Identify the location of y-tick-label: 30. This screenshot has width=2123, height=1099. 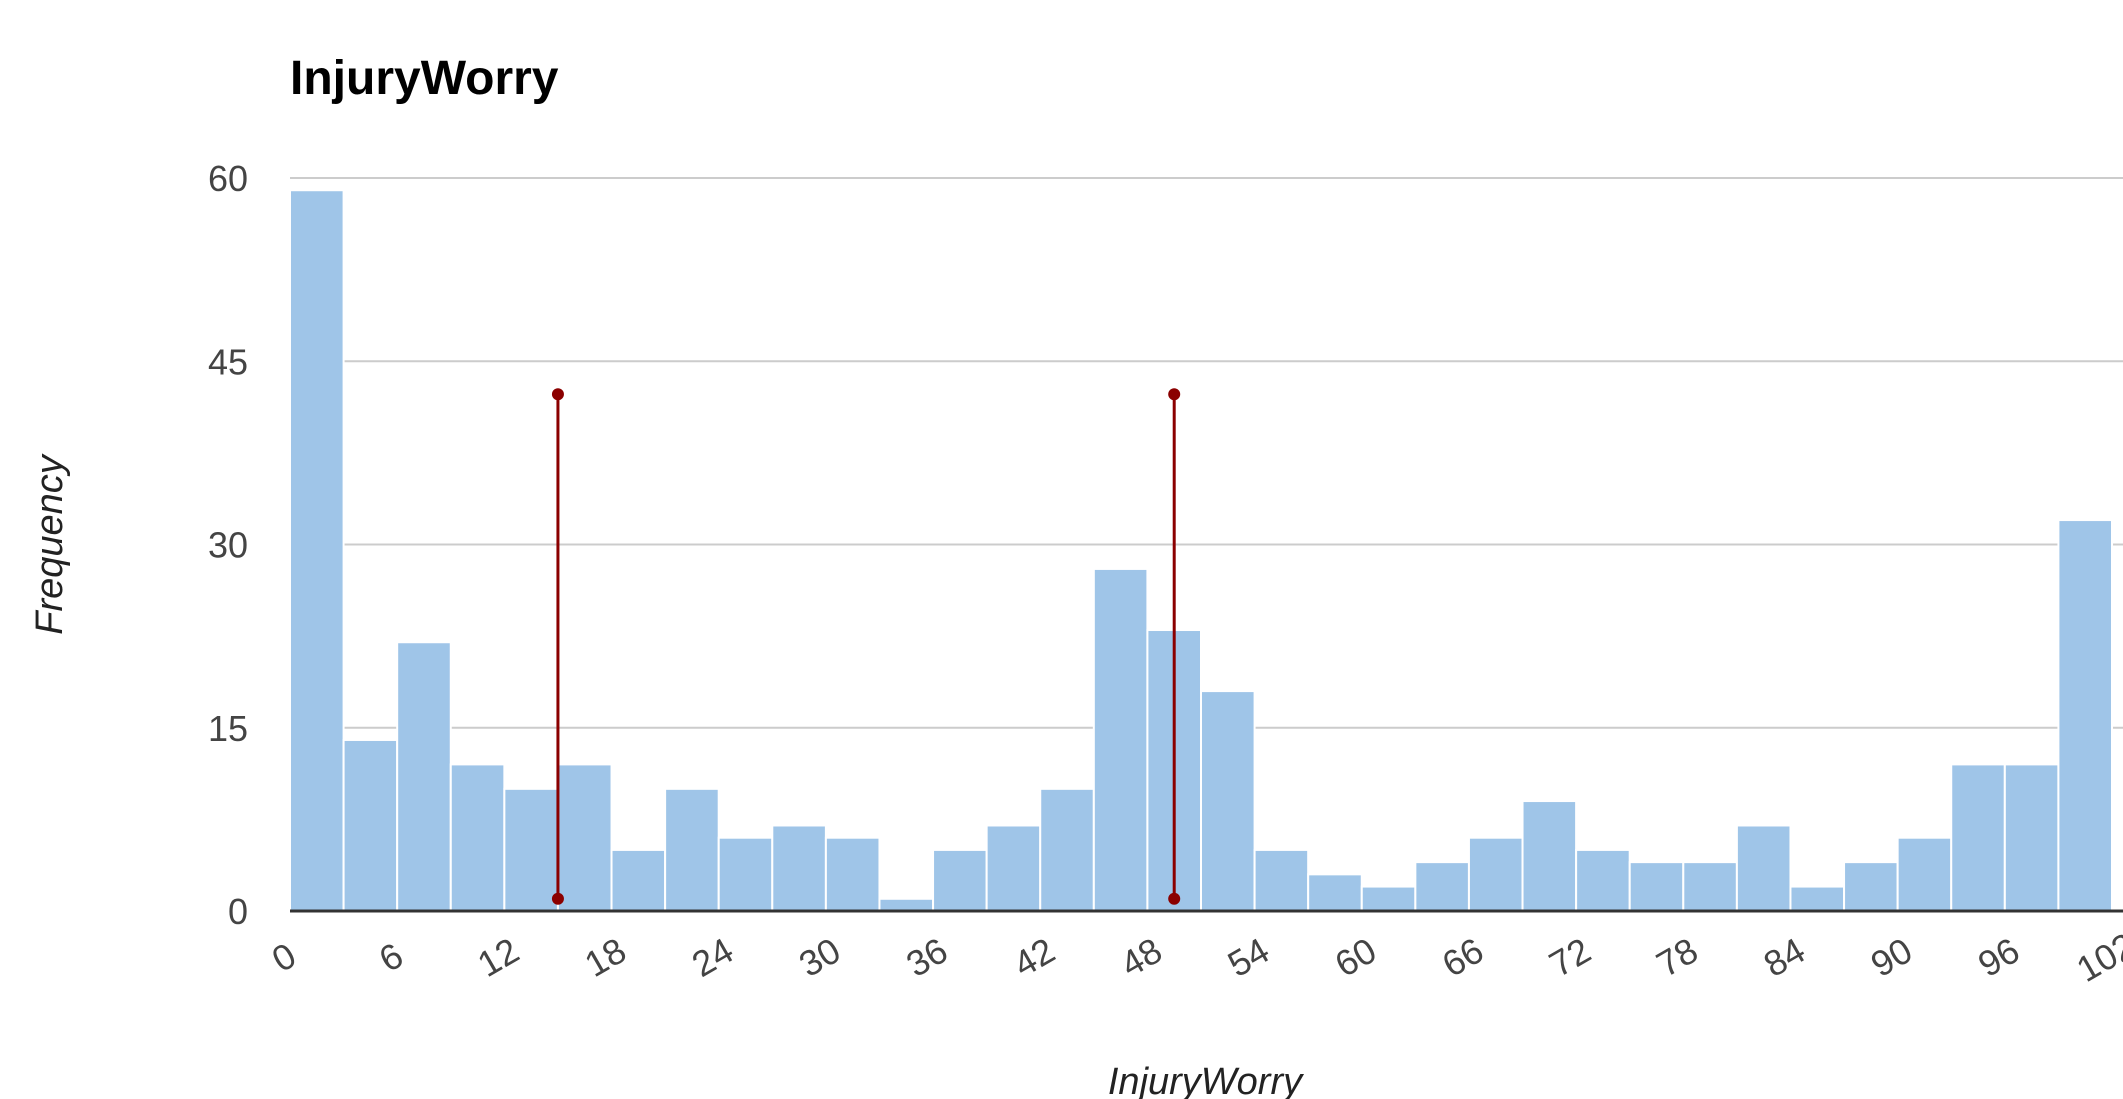
(228, 545).